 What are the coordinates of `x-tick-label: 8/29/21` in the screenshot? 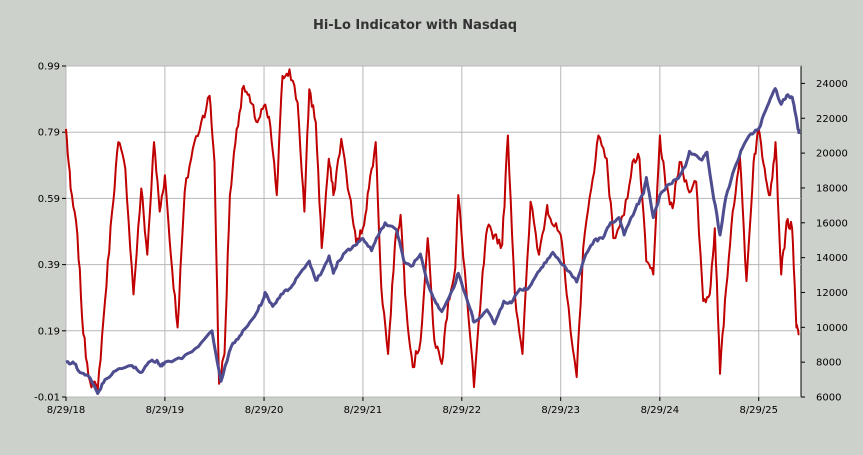 It's located at (363, 410).